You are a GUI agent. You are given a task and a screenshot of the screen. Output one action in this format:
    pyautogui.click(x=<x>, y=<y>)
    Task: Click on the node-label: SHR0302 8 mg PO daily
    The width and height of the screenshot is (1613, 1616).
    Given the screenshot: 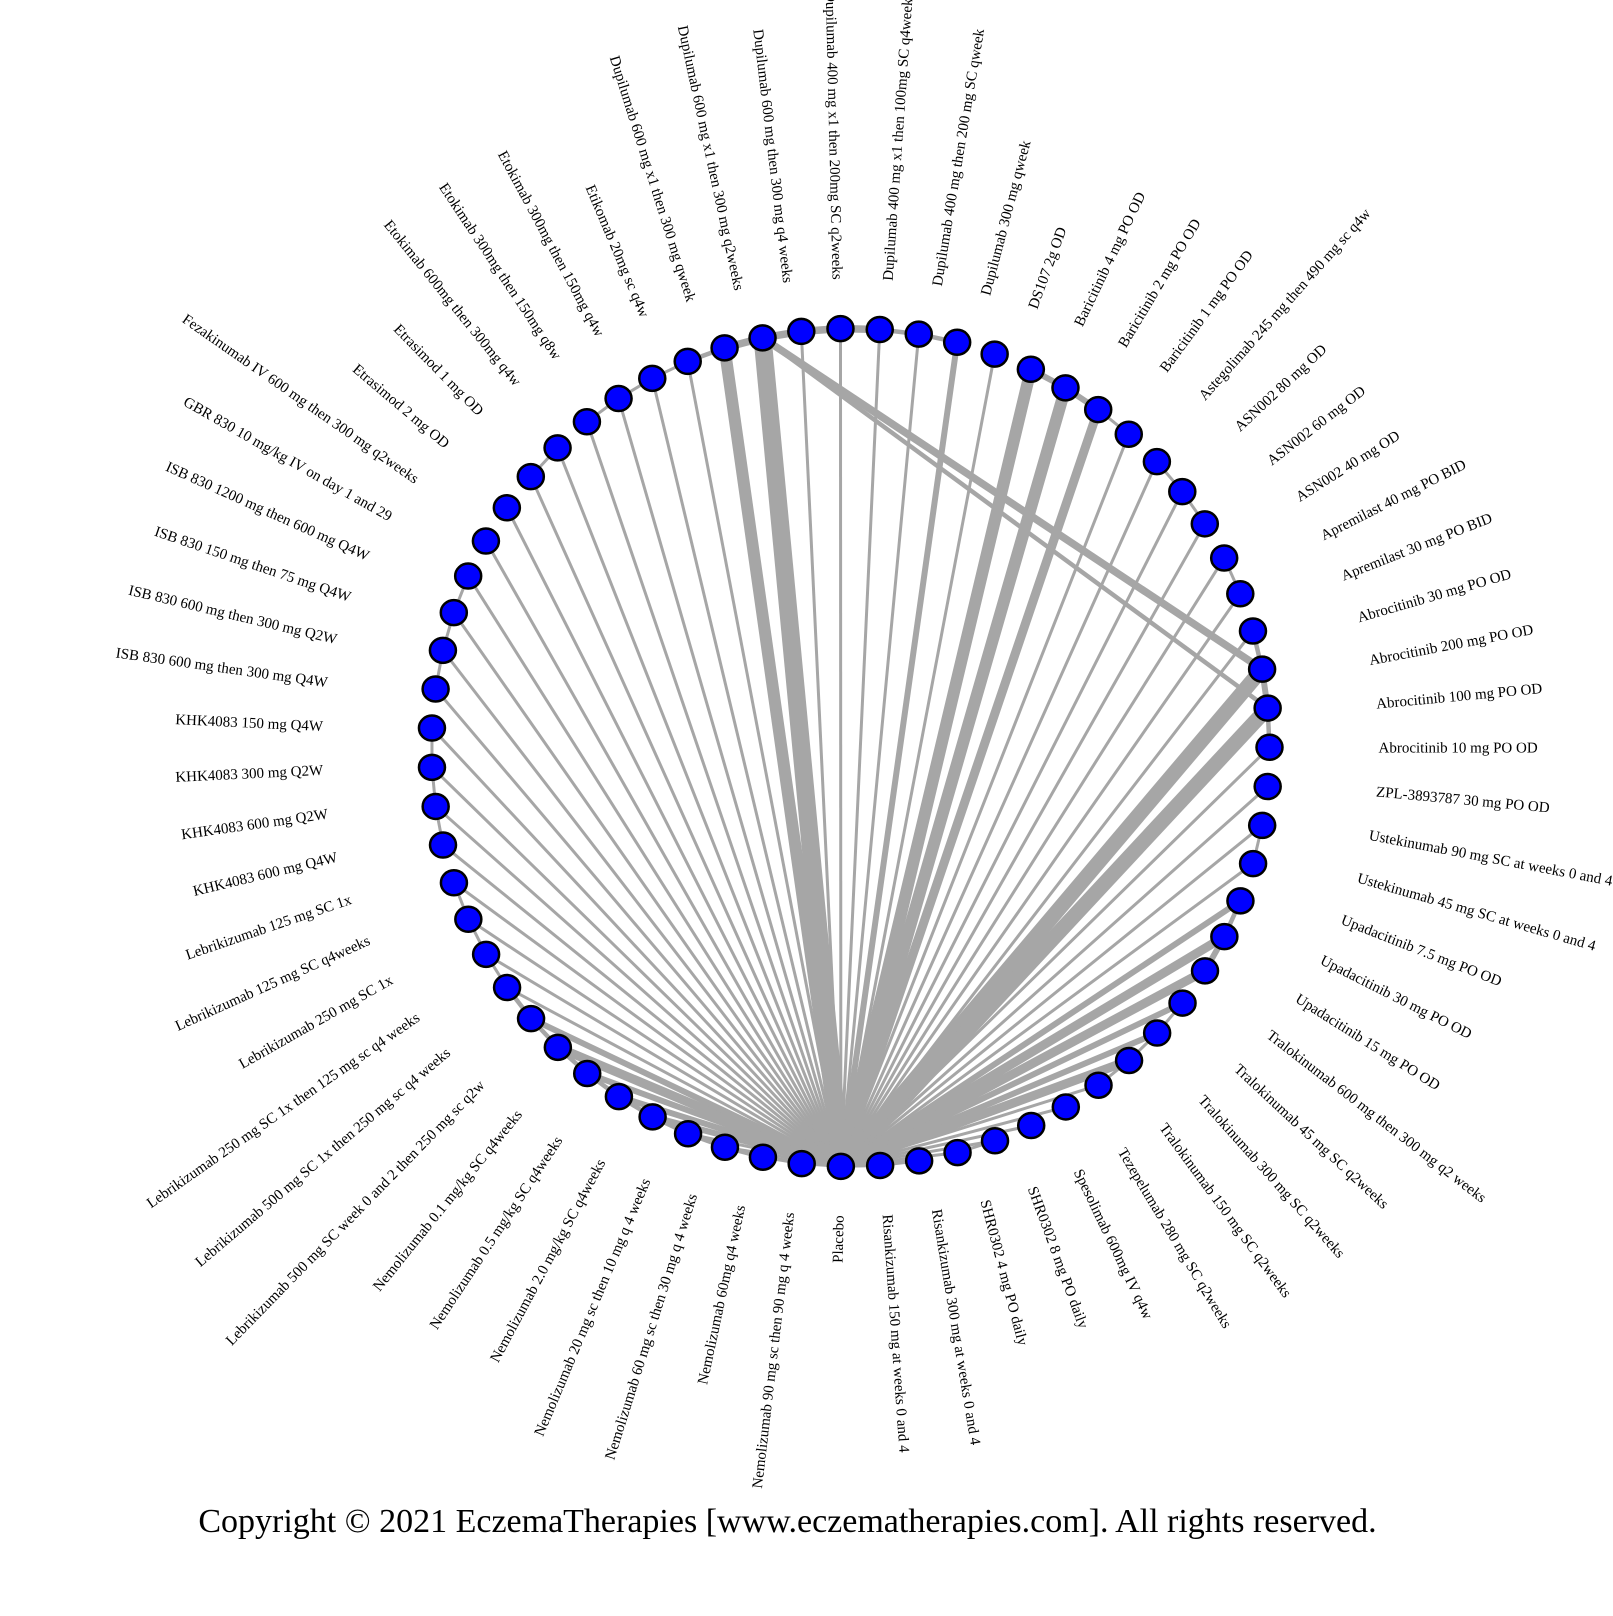 What is the action you would take?
    pyautogui.click(x=1057, y=1257)
    